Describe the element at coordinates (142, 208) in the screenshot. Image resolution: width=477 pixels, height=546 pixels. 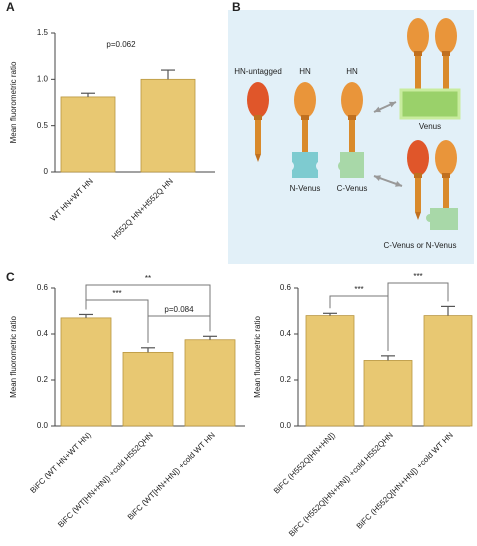
I see `x-tick-label: H552Q HN+H552Q HN` at that location.